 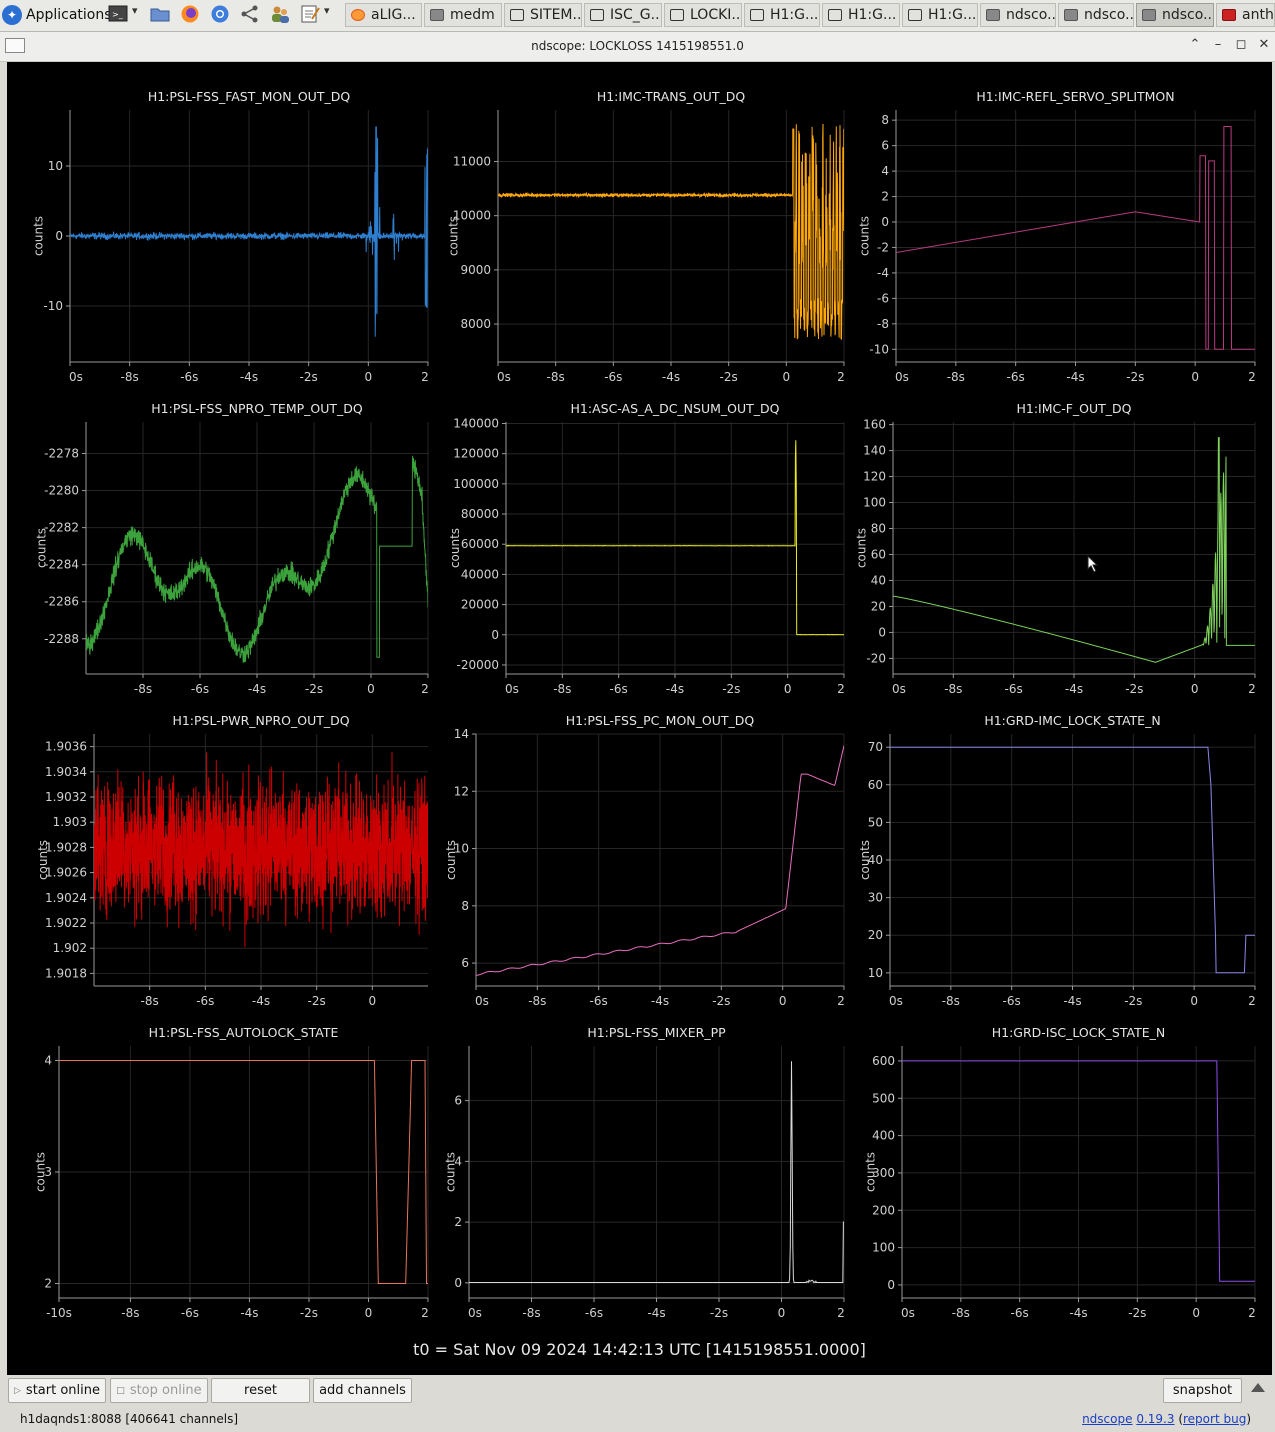 I want to click on minimize-window-icon: –, so click(x=1218, y=44).